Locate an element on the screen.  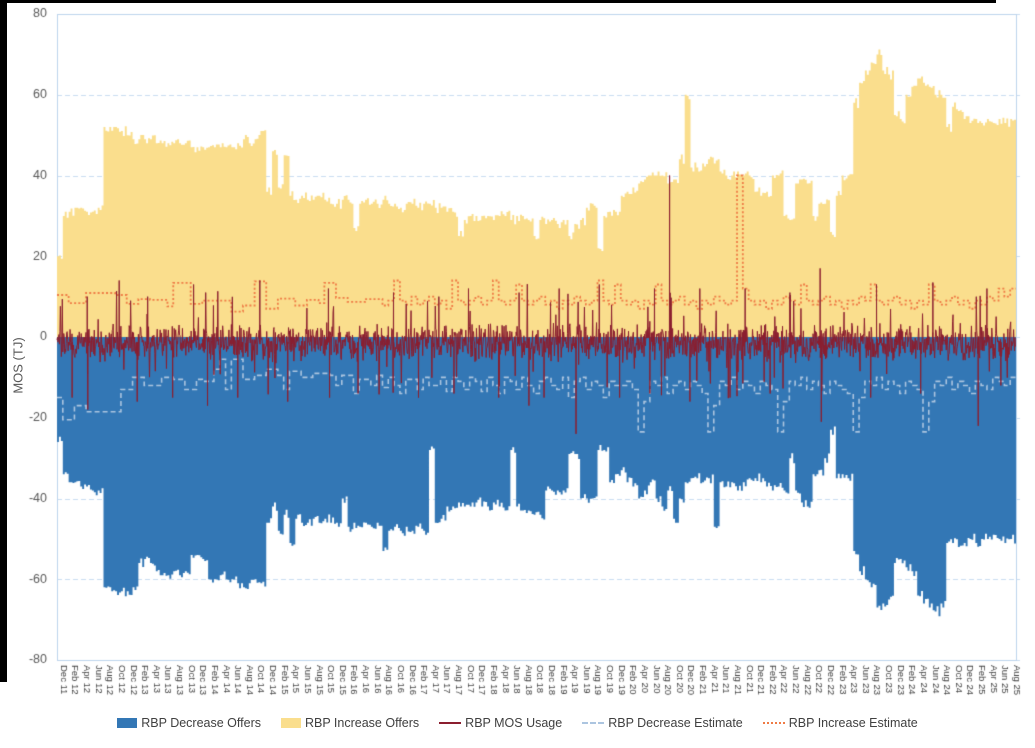
legend-label: RBP Decrease Estimate is located at coordinates (675, 723).